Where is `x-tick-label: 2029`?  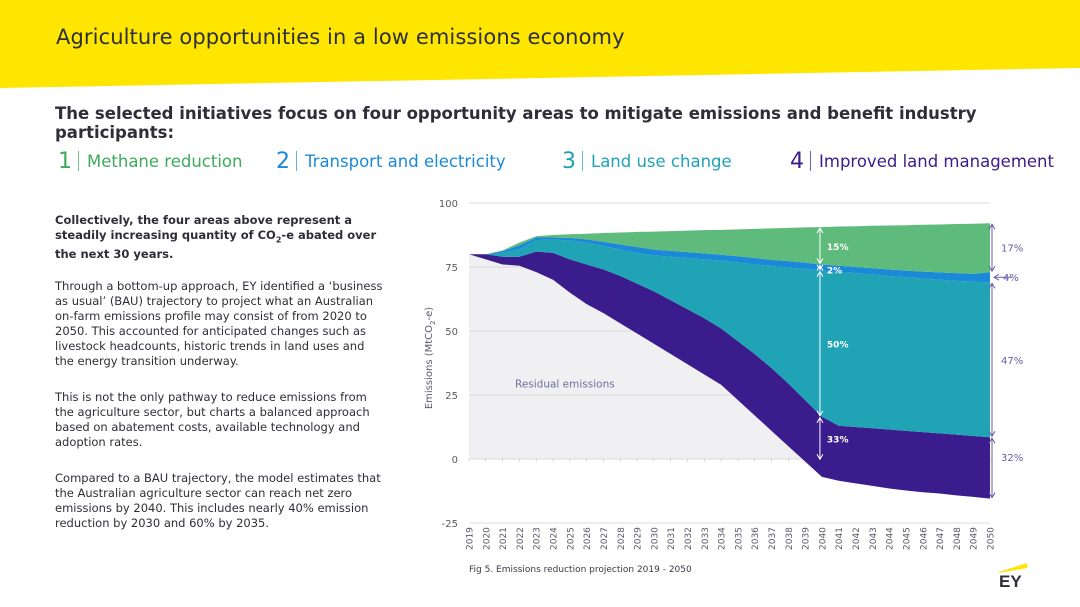
x-tick-label: 2029 is located at coordinates (639, 538).